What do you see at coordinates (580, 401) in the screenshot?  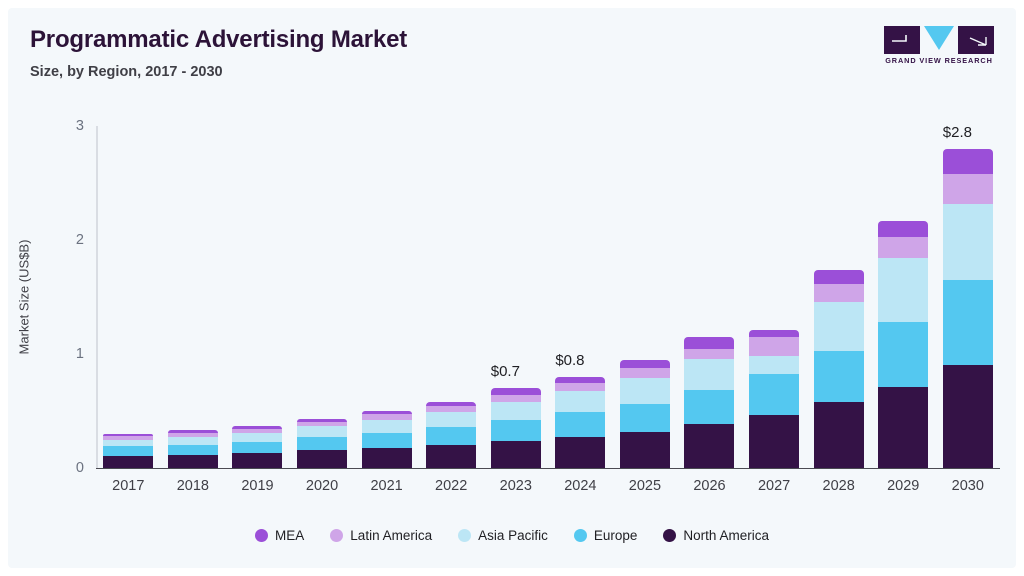 I see `bar-segment-asia-pacific-2024` at bounding box center [580, 401].